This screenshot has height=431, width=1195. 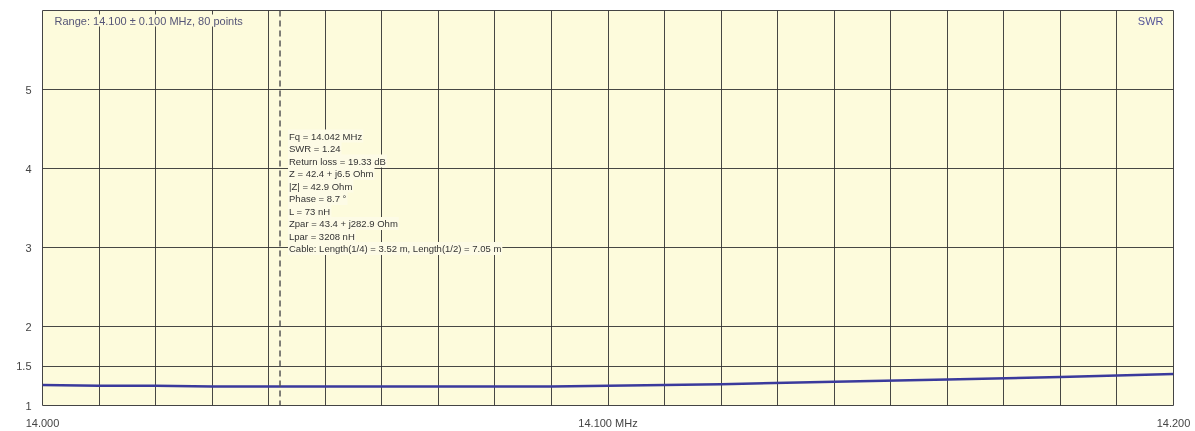 What do you see at coordinates (322, 236) in the screenshot?
I see `annotation: Lpar = 3208 nH` at bounding box center [322, 236].